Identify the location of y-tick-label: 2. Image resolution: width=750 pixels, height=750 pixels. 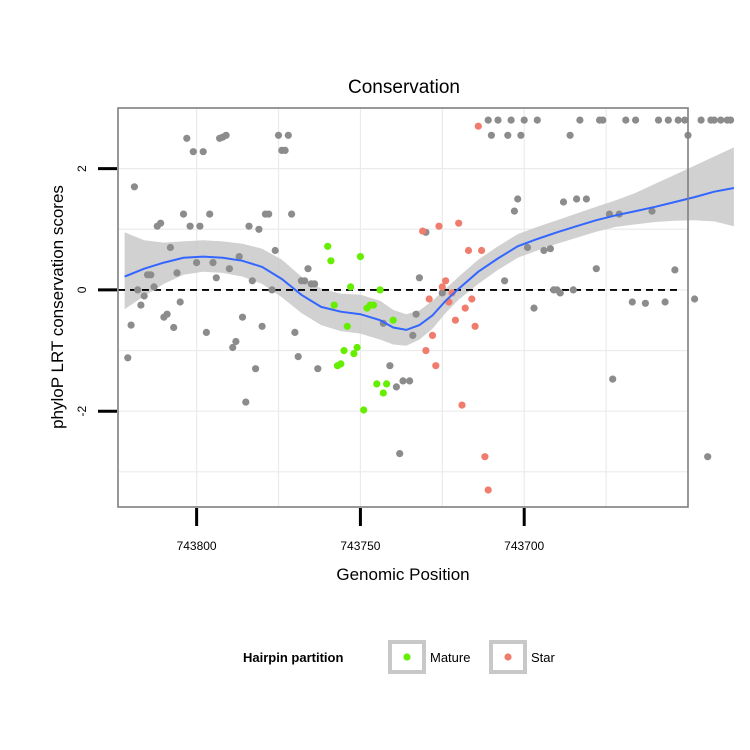
(82, 168).